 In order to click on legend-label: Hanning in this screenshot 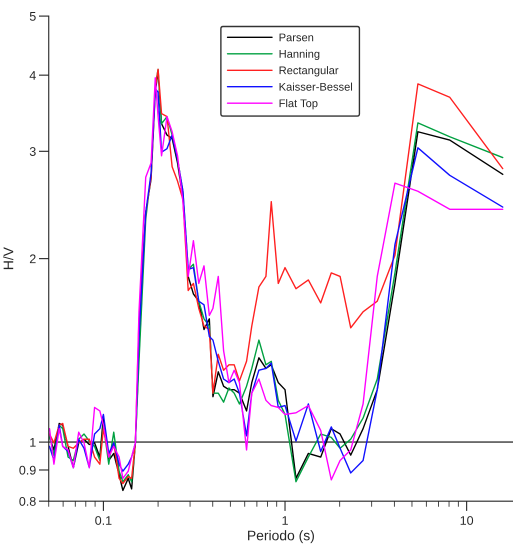, I will do `click(300, 55)`.